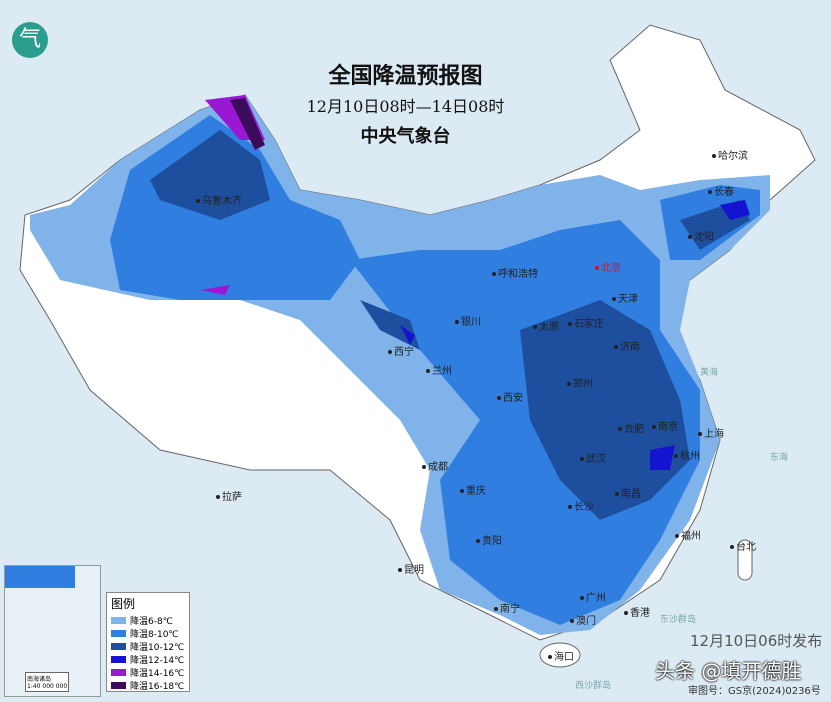 The width and height of the screenshot is (831, 702). I want to click on issuer: 中央气象台, so click(405, 136).